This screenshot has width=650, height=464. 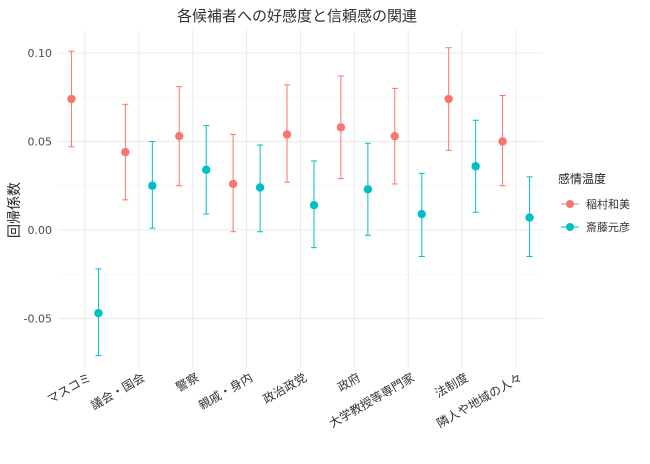 What do you see at coordinates (297, 16) in the screenshot?
I see `chart-title: 各候補者への好感度と信頼感の関連` at bounding box center [297, 16].